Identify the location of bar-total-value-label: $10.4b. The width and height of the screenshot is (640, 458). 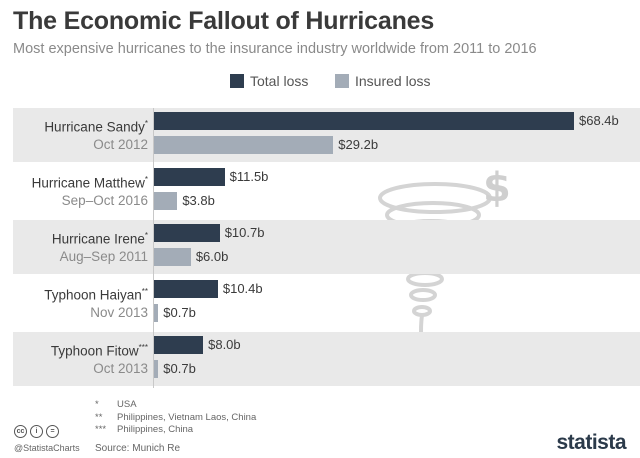
(242, 288).